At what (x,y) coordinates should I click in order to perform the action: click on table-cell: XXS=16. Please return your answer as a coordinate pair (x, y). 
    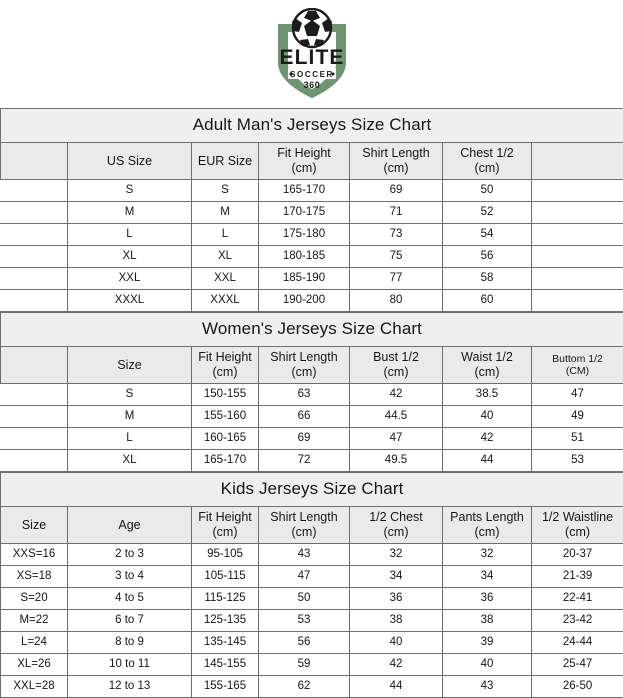
    Looking at the image, I should click on (34, 555).